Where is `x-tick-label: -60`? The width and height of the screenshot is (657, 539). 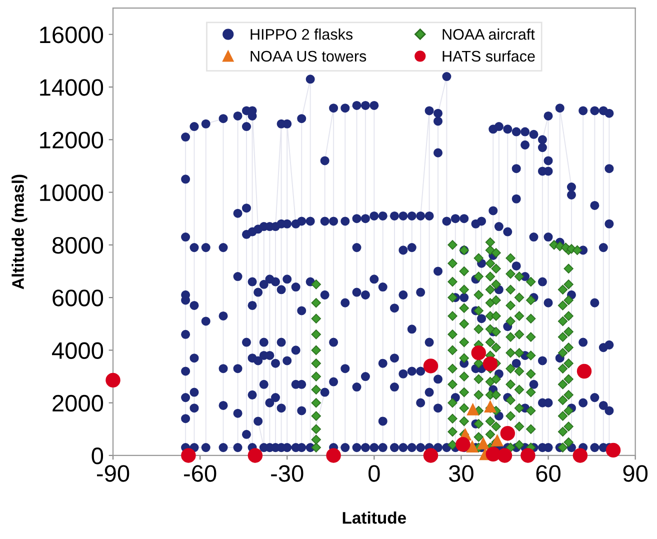 x-tick-label: -60 is located at coordinates (200, 473).